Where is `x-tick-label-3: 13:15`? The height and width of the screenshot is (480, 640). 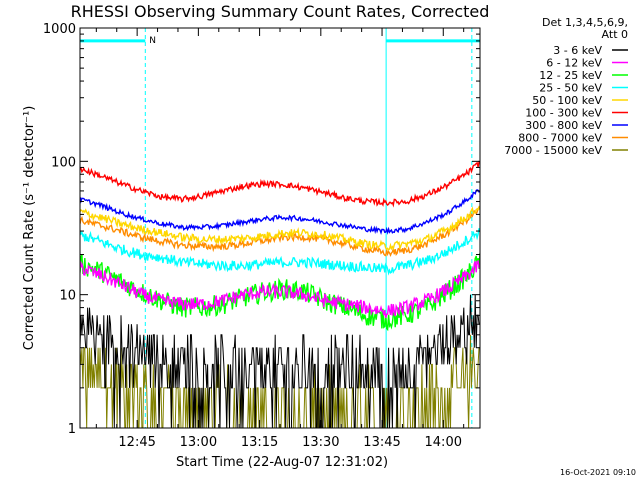 x-tick-label-3: 13:15 is located at coordinates (259, 442).